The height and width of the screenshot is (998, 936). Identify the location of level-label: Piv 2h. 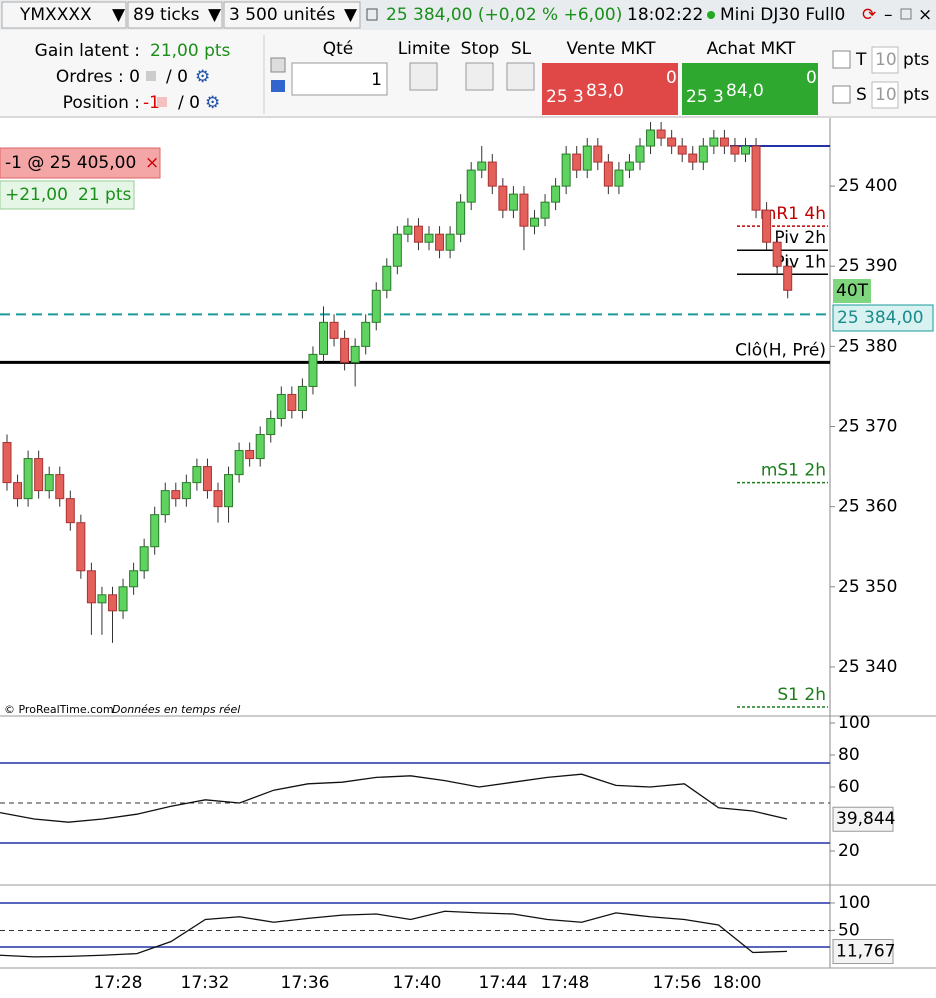
(800, 238).